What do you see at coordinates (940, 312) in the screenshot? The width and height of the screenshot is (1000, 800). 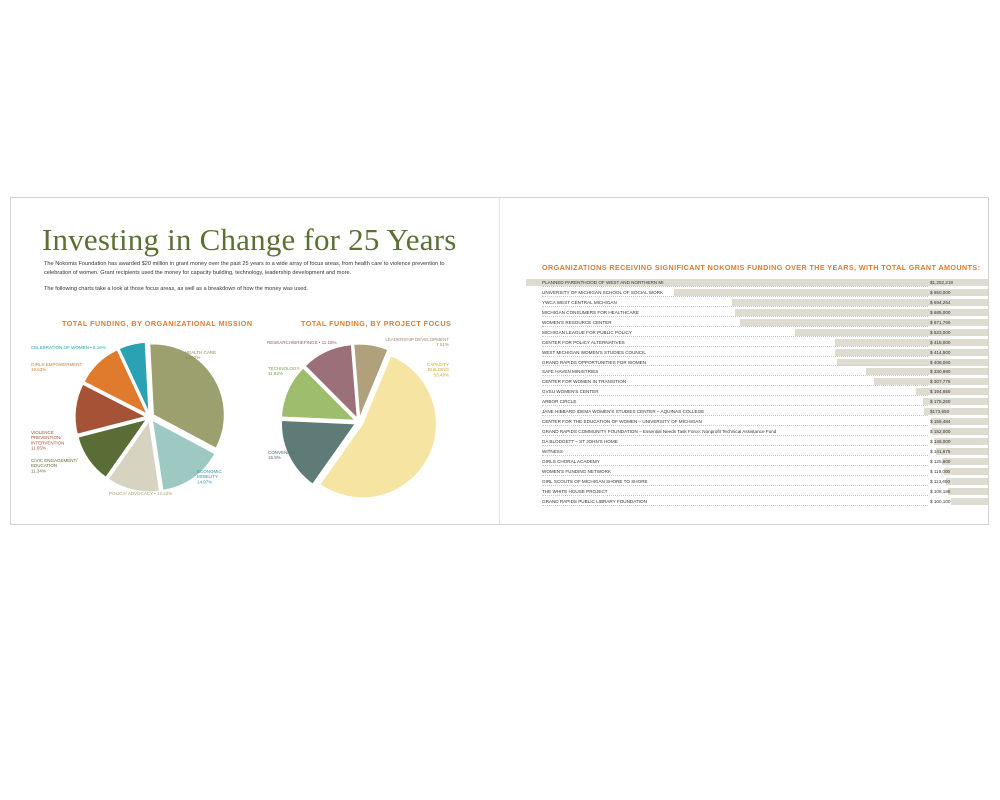 I see `org-amount: $ 685,000` at bounding box center [940, 312].